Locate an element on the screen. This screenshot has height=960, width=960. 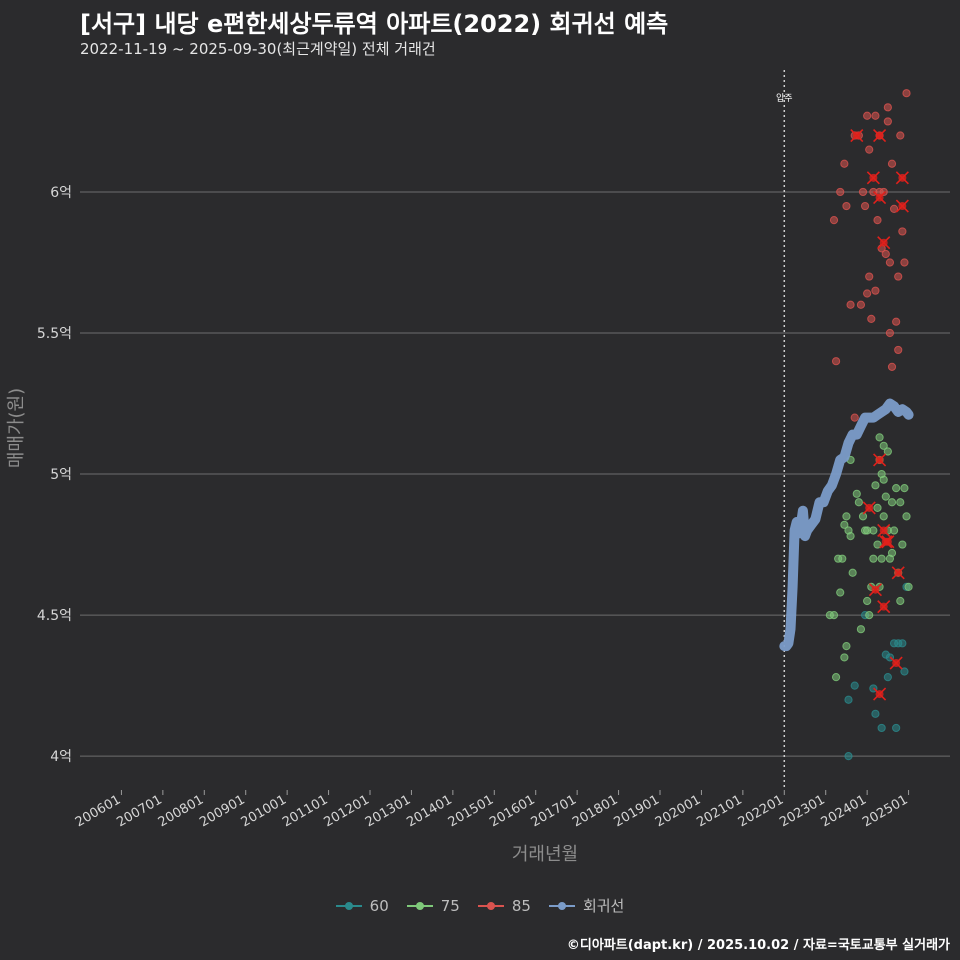
chart-subtitle: 2022-11-19 ~ 2025-09-30(최근계약일) 전체 거래건 is located at coordinates (258, 49).